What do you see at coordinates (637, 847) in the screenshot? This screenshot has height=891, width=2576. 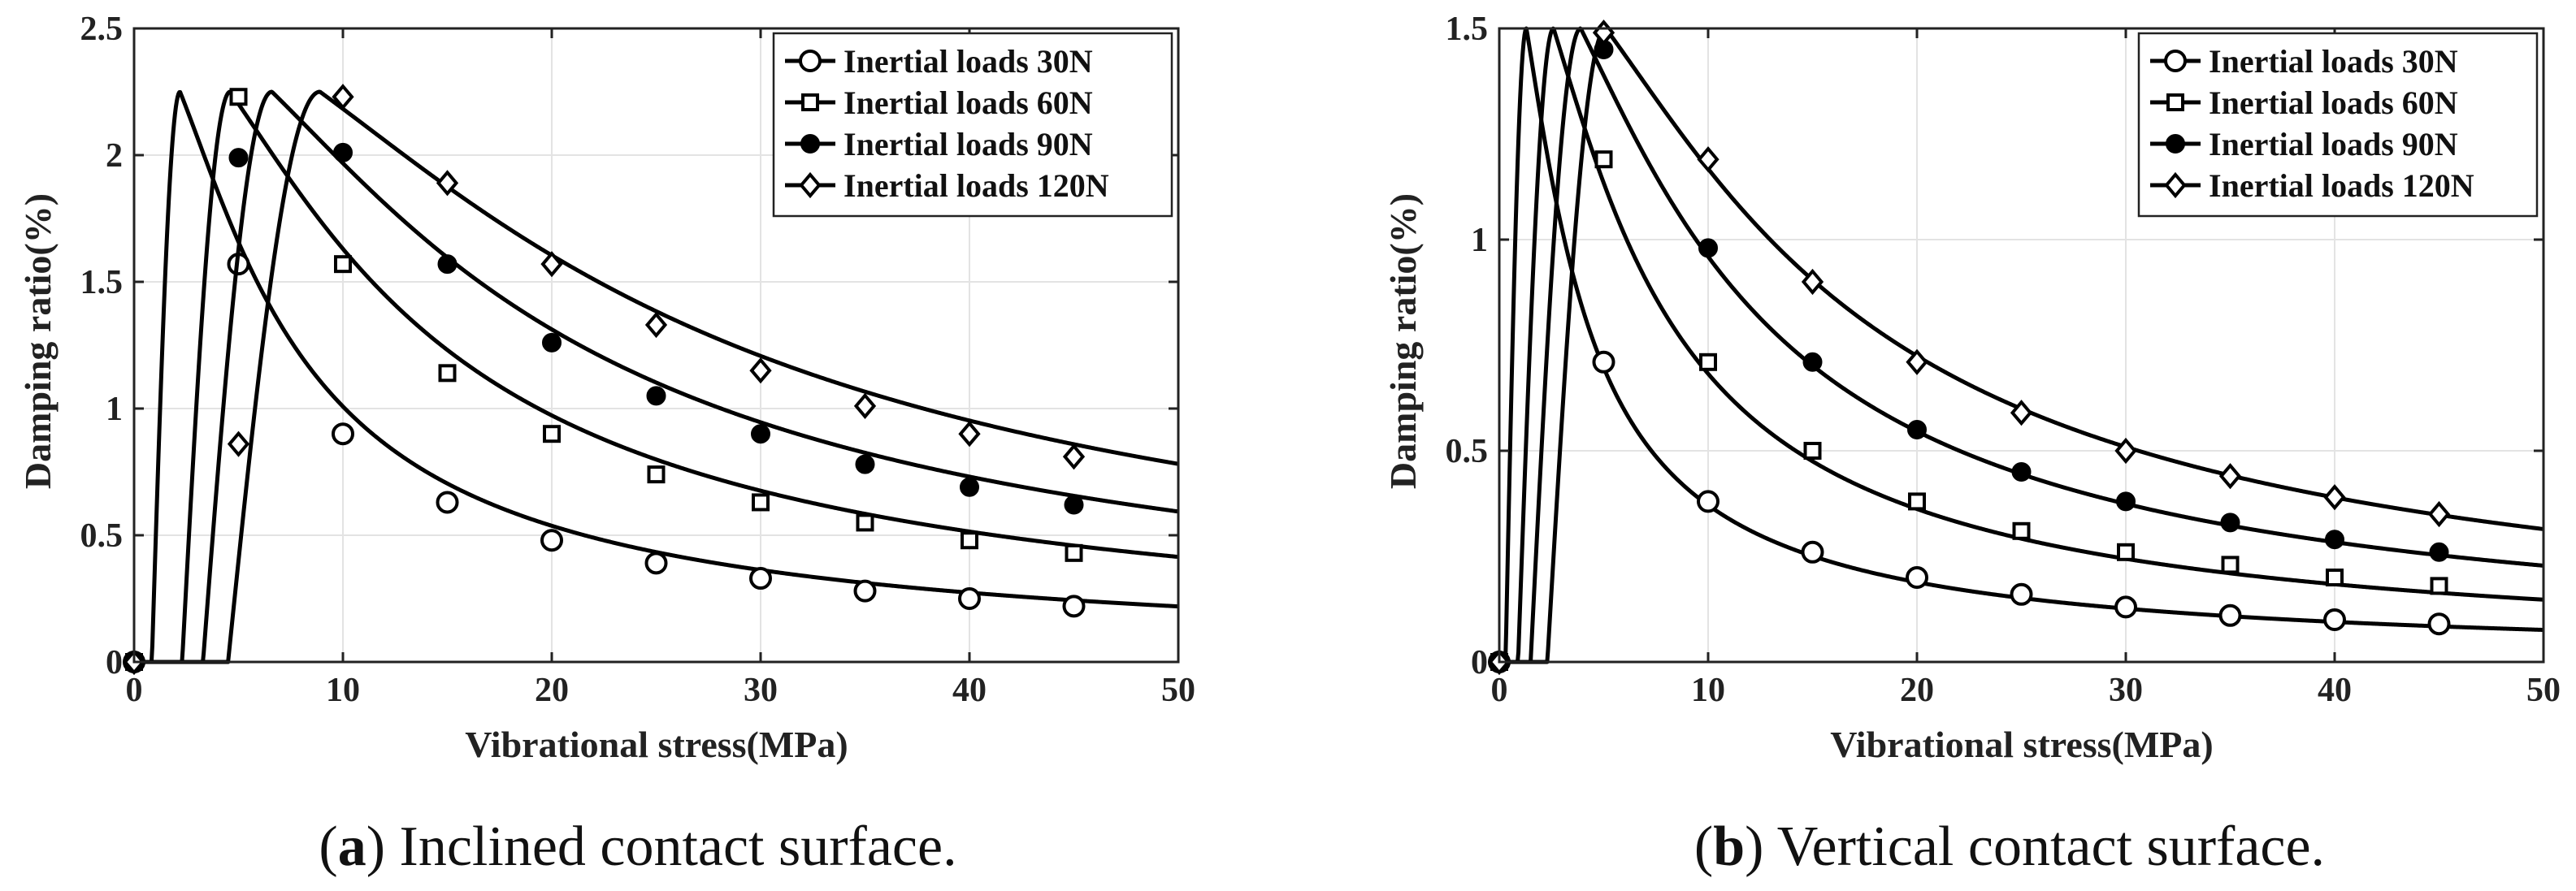 I see `panel-a-caption: (a) Inclined contact surface.` at bounding box center [637, 847].